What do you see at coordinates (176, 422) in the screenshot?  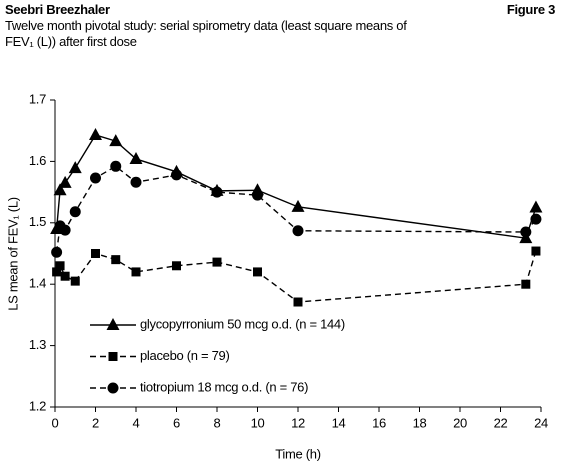 I see `x-tick-label: 6` at bounding box center [176, 422].